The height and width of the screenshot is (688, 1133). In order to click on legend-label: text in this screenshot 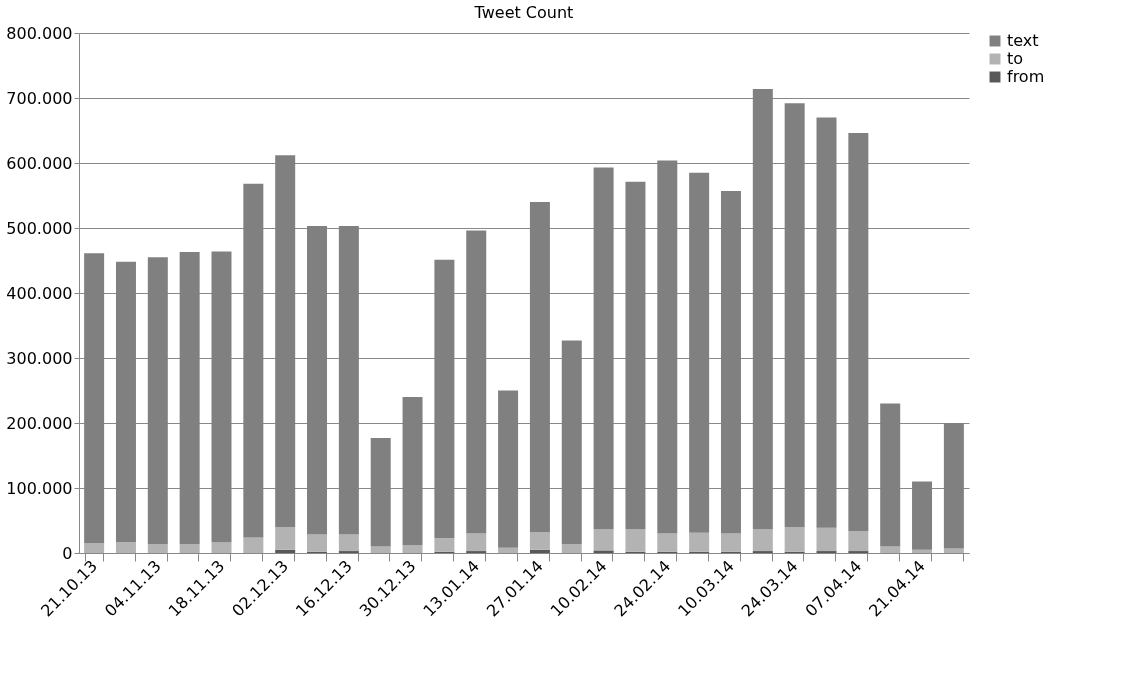, I will do `click(1023, 40)`.